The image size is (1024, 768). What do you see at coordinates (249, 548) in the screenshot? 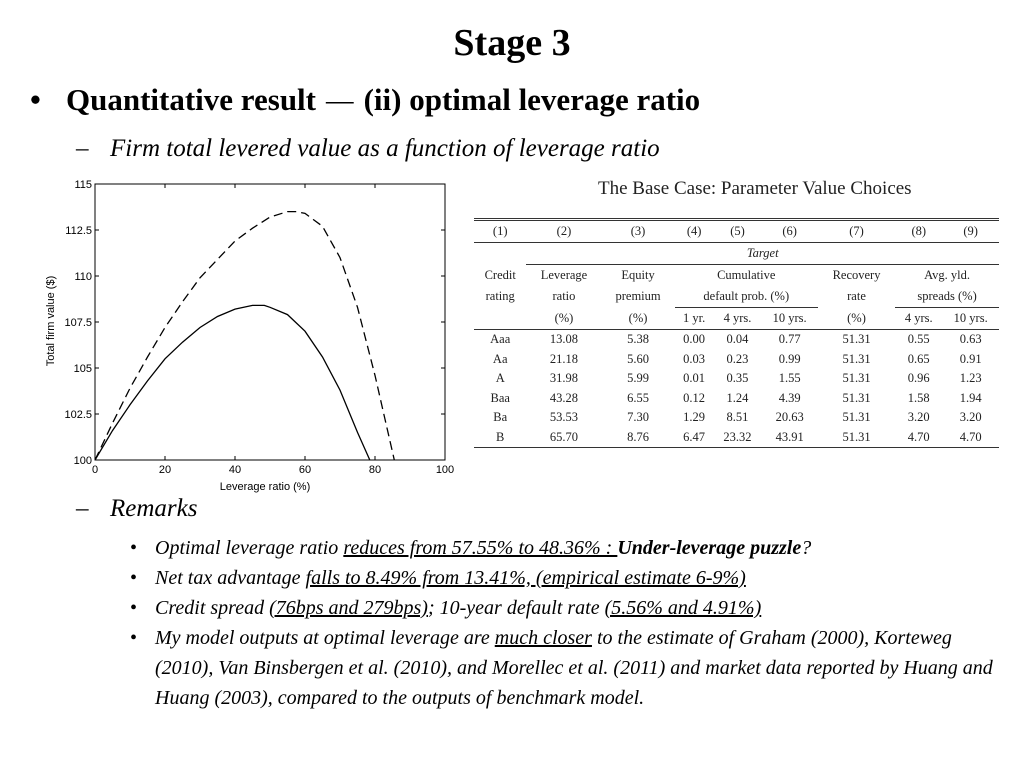
I see `remark-text: Optimal leverage ratio` at bounding box center [249, 548].